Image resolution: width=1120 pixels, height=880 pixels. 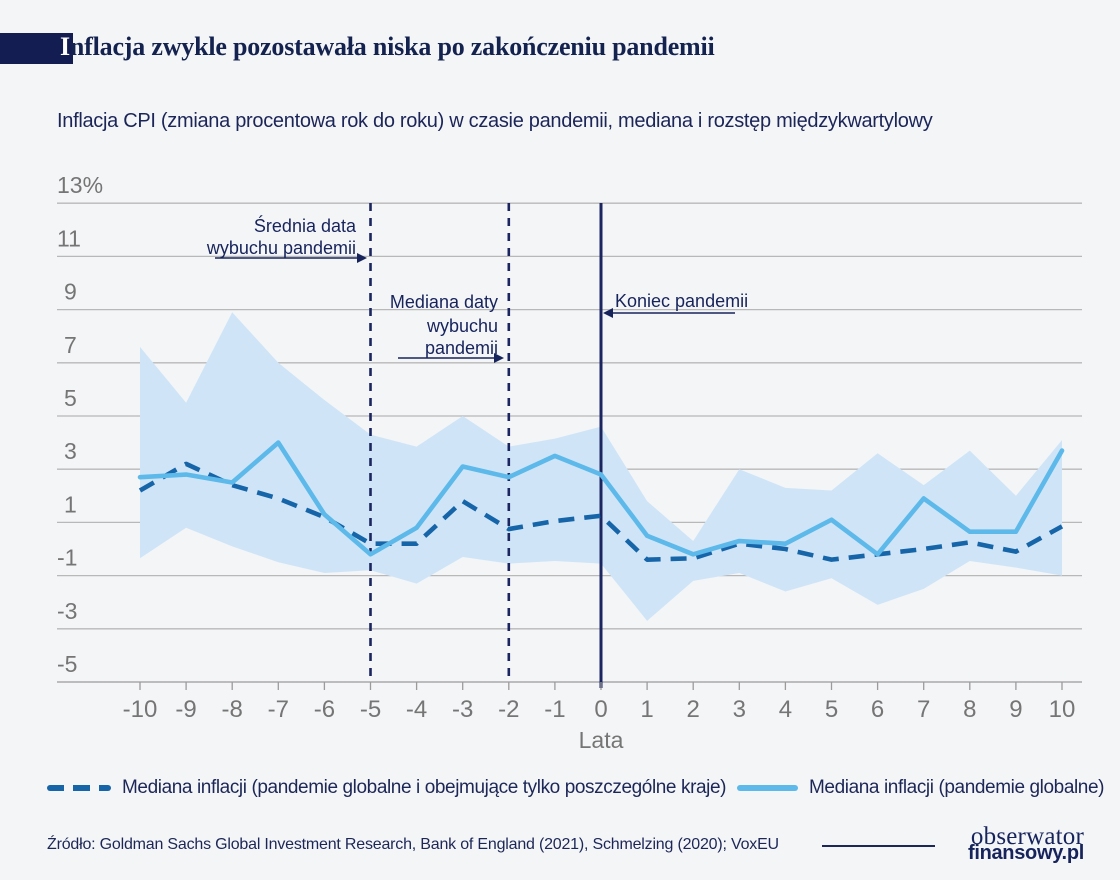 What do you see at coordinates (69, 238) in the screenshot?
I see `y-tick-label: 11` at bounding box center [69, 238].